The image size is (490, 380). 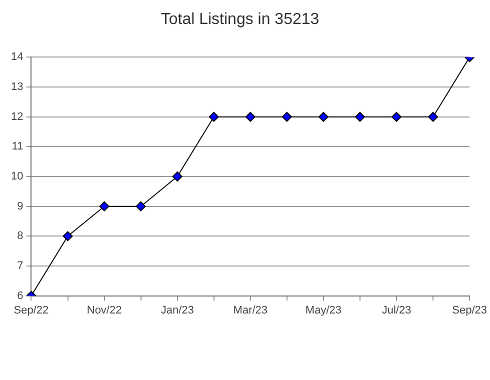 What do you see at coordinates (20, 236) in the screenshot?
I see `y-tick-label: 8` at bounding box center [20, 236].